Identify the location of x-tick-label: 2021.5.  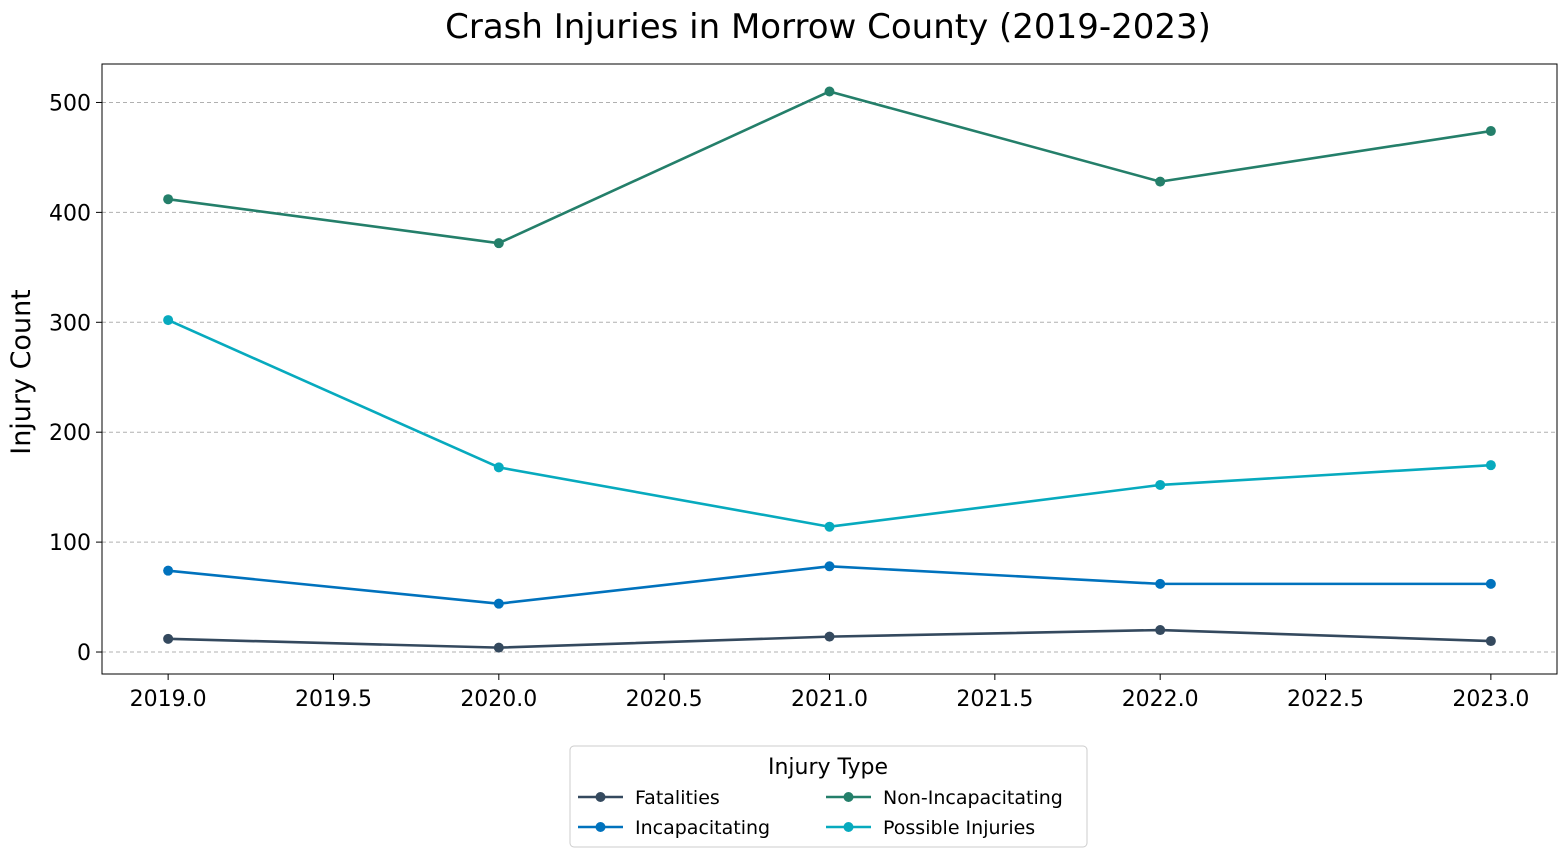
(994, 699).